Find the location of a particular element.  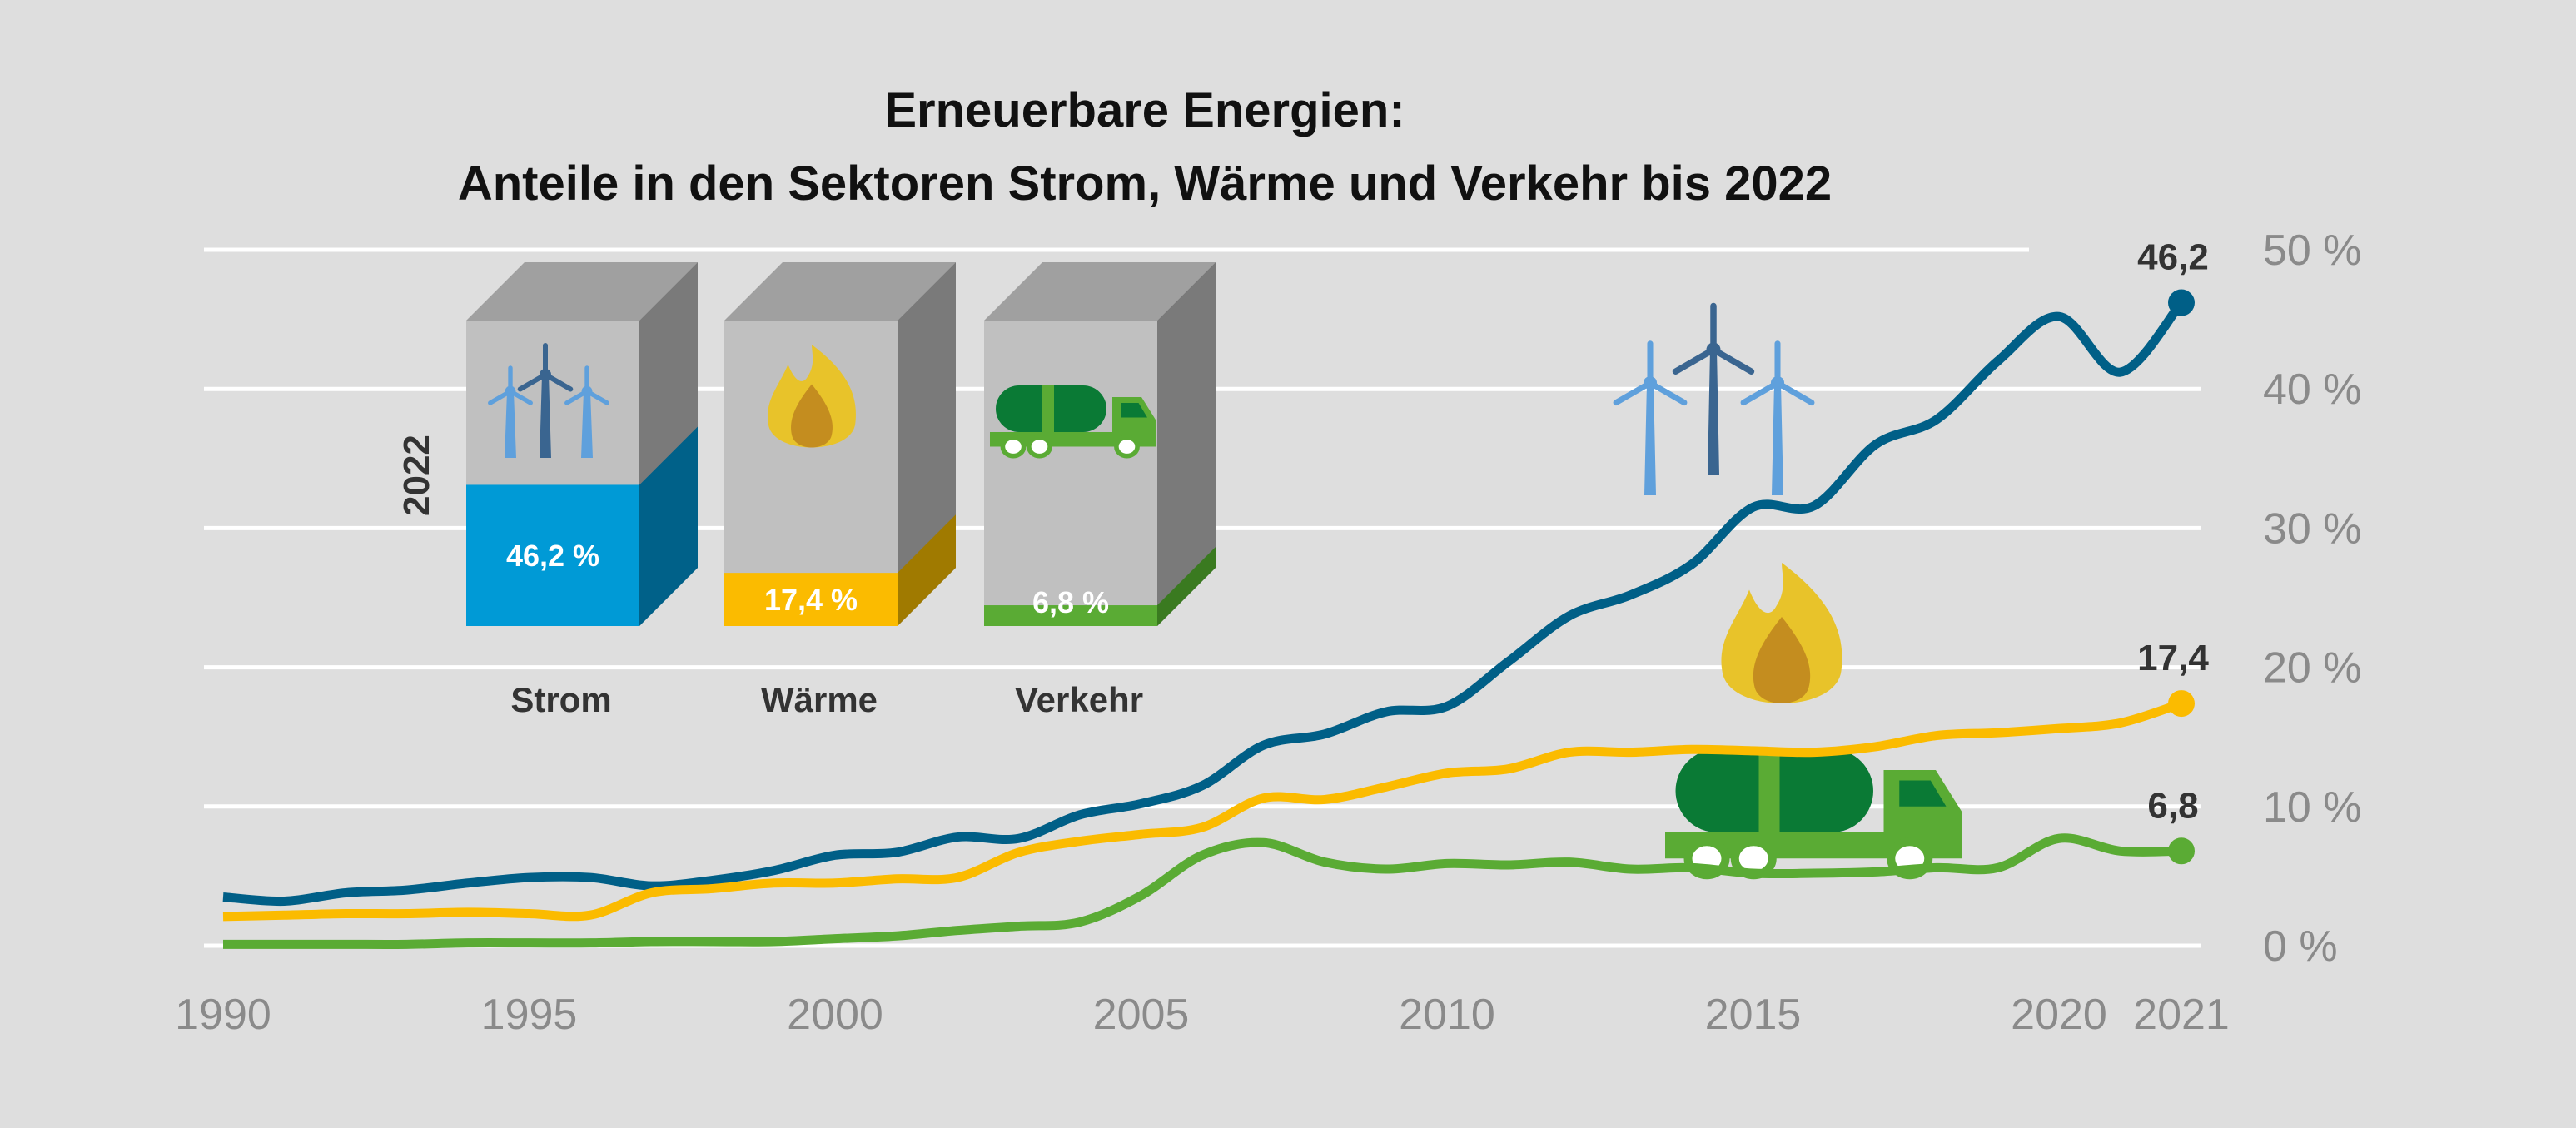

inset-2022-blocks: 2022 46,2 % Strom 17,4 % Wärme 6,8 % Verkehr is located at coordinates (806, 490).